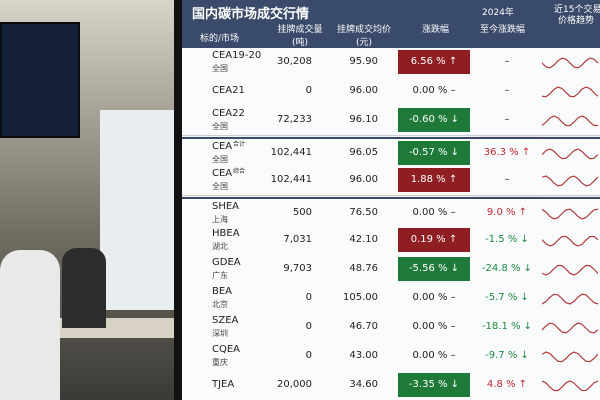 The width and height of the screenshot is (600, 400). What do you see at coordinates (239, 144) in the screenshot?
I see `code-sup: 合计` at bounding box center [239, 144].